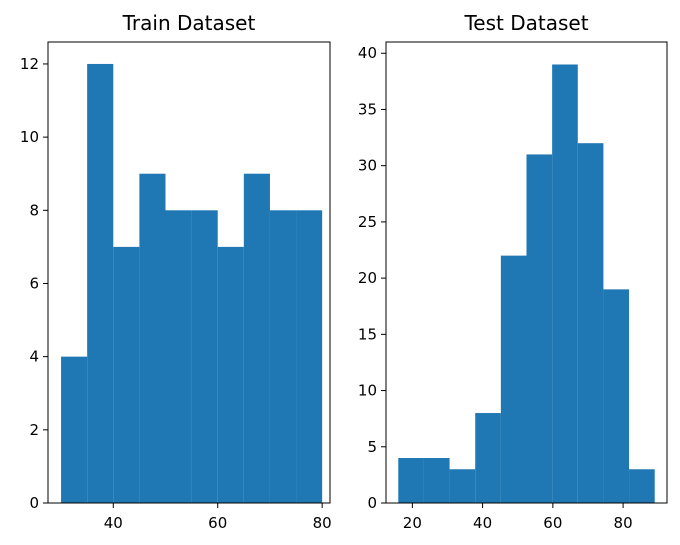 The image size is (680, 545). What do you see at coordinates (623, 523) in the screenshot?
I see `test-x-tick-label: 80` at bounding box center [623, 523].